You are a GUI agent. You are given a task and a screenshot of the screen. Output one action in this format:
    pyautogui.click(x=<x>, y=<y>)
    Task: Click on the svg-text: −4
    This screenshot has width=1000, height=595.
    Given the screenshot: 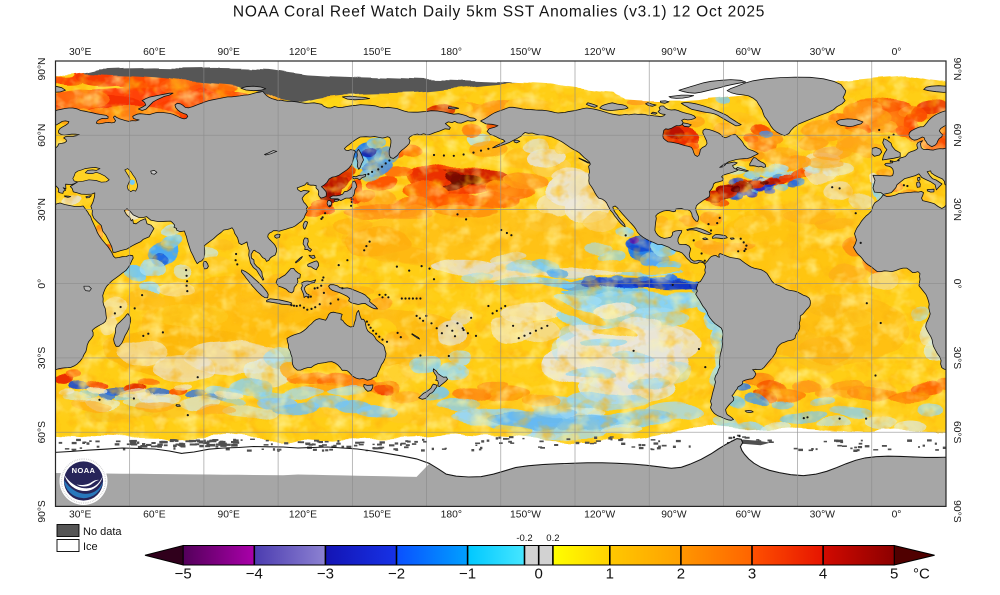 What is the action you would take?
    pyautogui.click(x=254, y=574)
    